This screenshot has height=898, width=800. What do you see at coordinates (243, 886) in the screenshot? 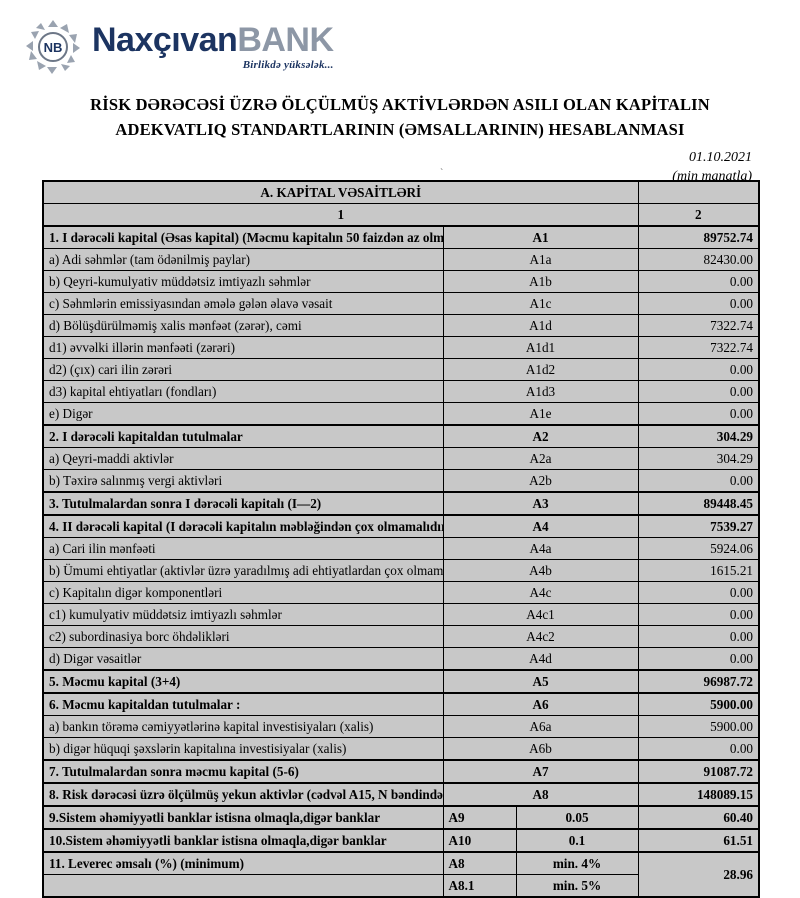
I see `leverage-label-blank` at bounding box center [243, 886].